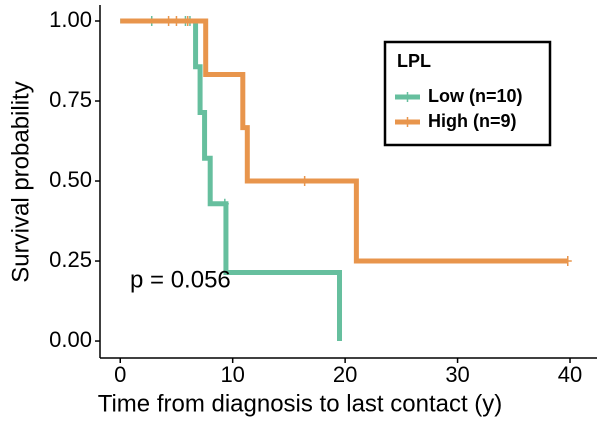  What do you see at coordinates (70, 19) in the screenshot?
I see `y-tick-label: 1.00` at bounding box center [70, 19].